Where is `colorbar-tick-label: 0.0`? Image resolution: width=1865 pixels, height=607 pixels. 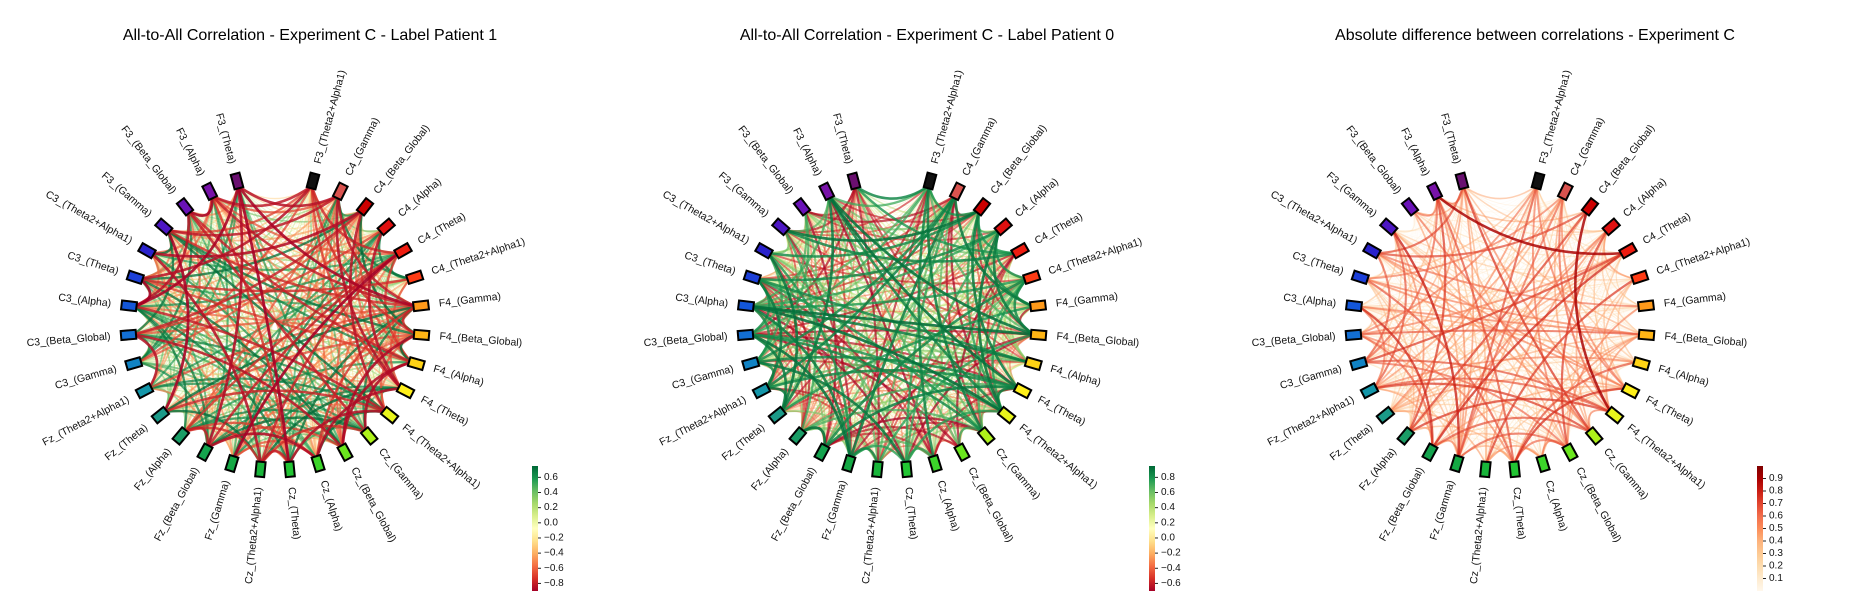
colorbar-tick-label: 0.0 is located at coordinates (551, 522).